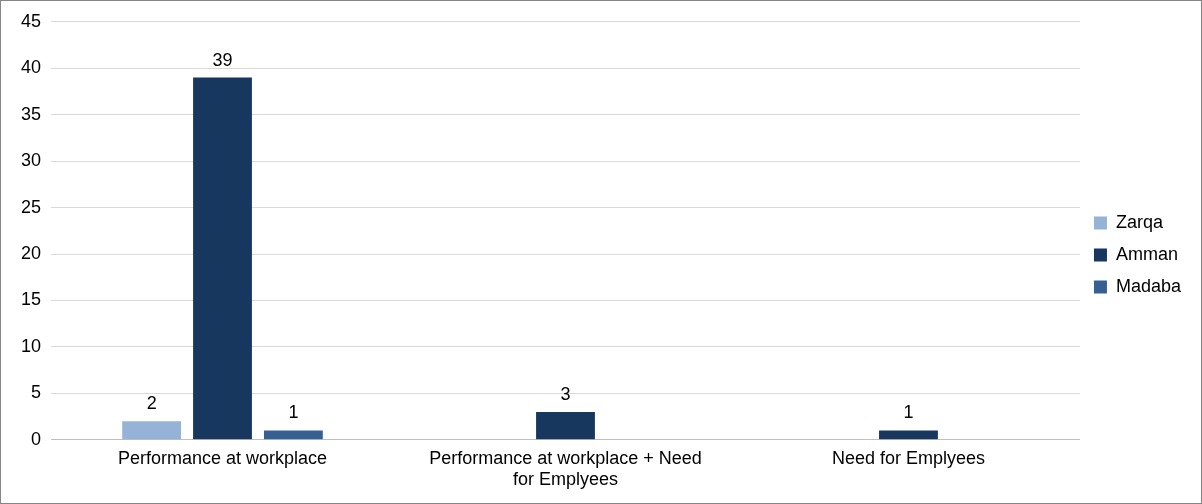  What do you see at coordinates (31, 206) in the screenshot?
I see `y-tick-label: 25` at bounding box center [31, 206].